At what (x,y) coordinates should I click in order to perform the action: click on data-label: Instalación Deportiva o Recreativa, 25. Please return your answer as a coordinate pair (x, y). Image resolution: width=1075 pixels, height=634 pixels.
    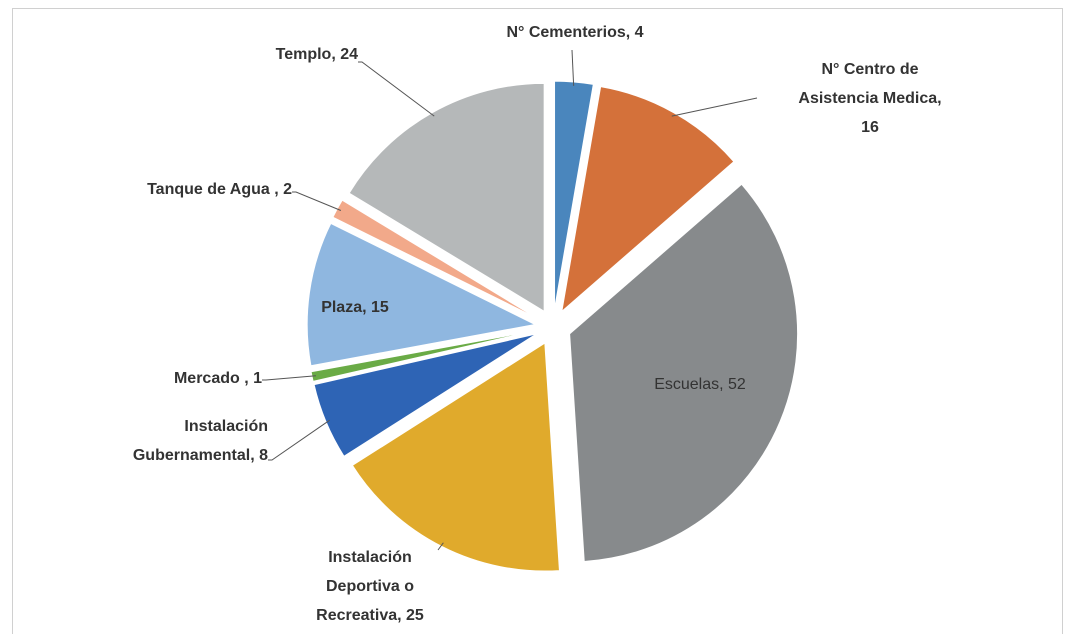
    Looking at the image, I should click on (370, 586).